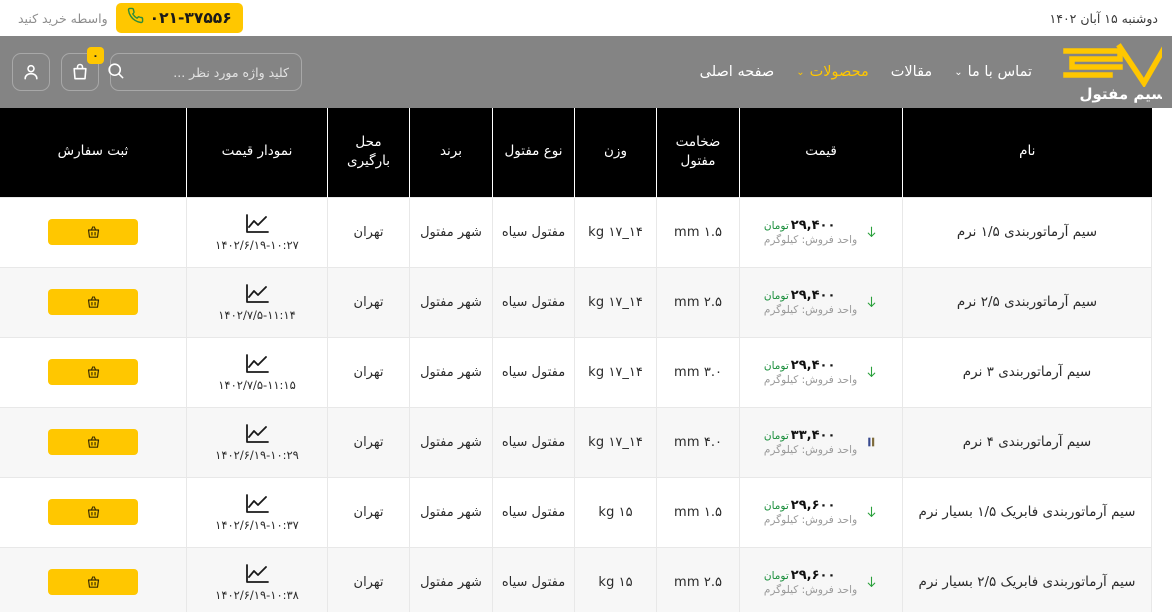 The width and height of the screenshot is (1172, 612). I want to click on header-order: ثبت سفارش, so click(93, 152).